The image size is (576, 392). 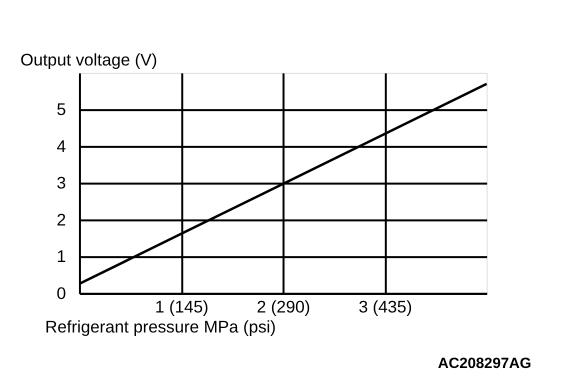 I want to click on y-tick-label: 1, so click(x=61, y=256).